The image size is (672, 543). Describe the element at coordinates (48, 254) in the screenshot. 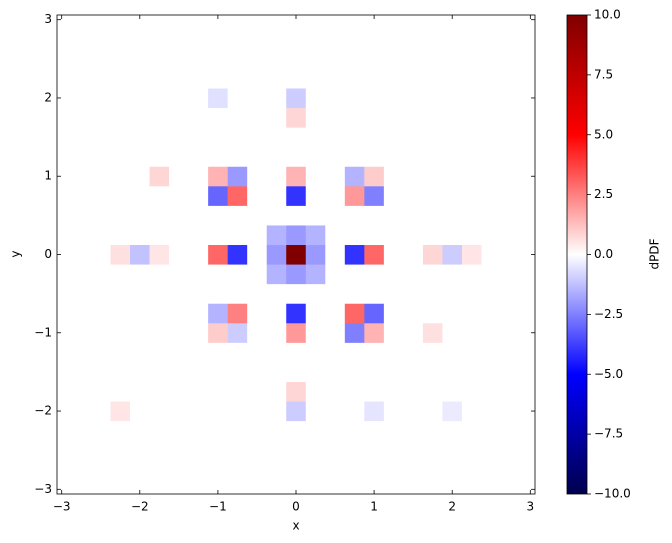

I see `y-tick-label: 0` at that location.